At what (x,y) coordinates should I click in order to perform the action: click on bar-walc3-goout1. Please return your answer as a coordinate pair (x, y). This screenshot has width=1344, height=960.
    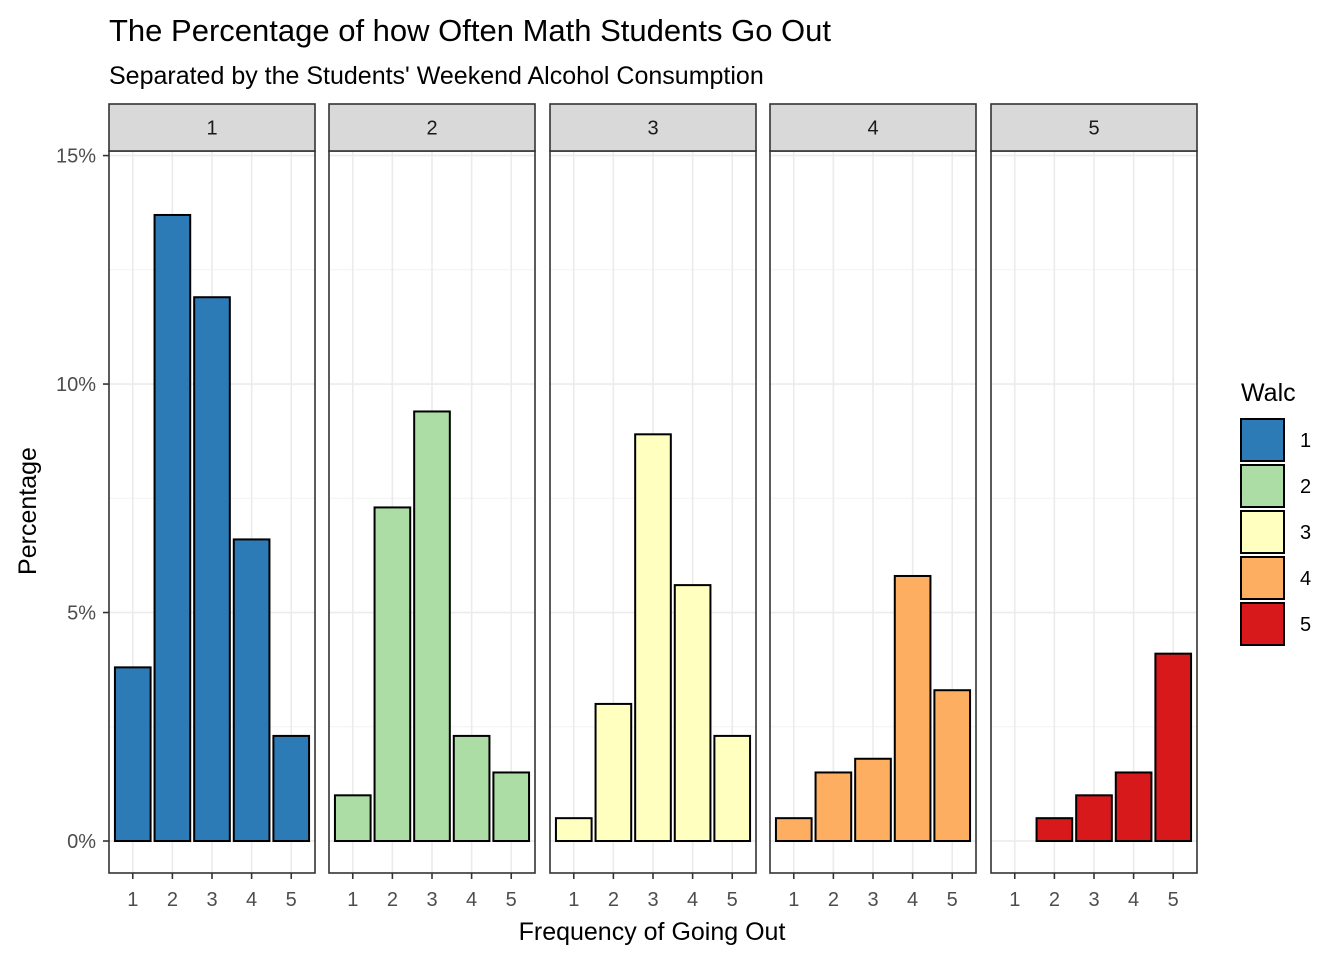
    Looking at the image, I should click on (573, 830).